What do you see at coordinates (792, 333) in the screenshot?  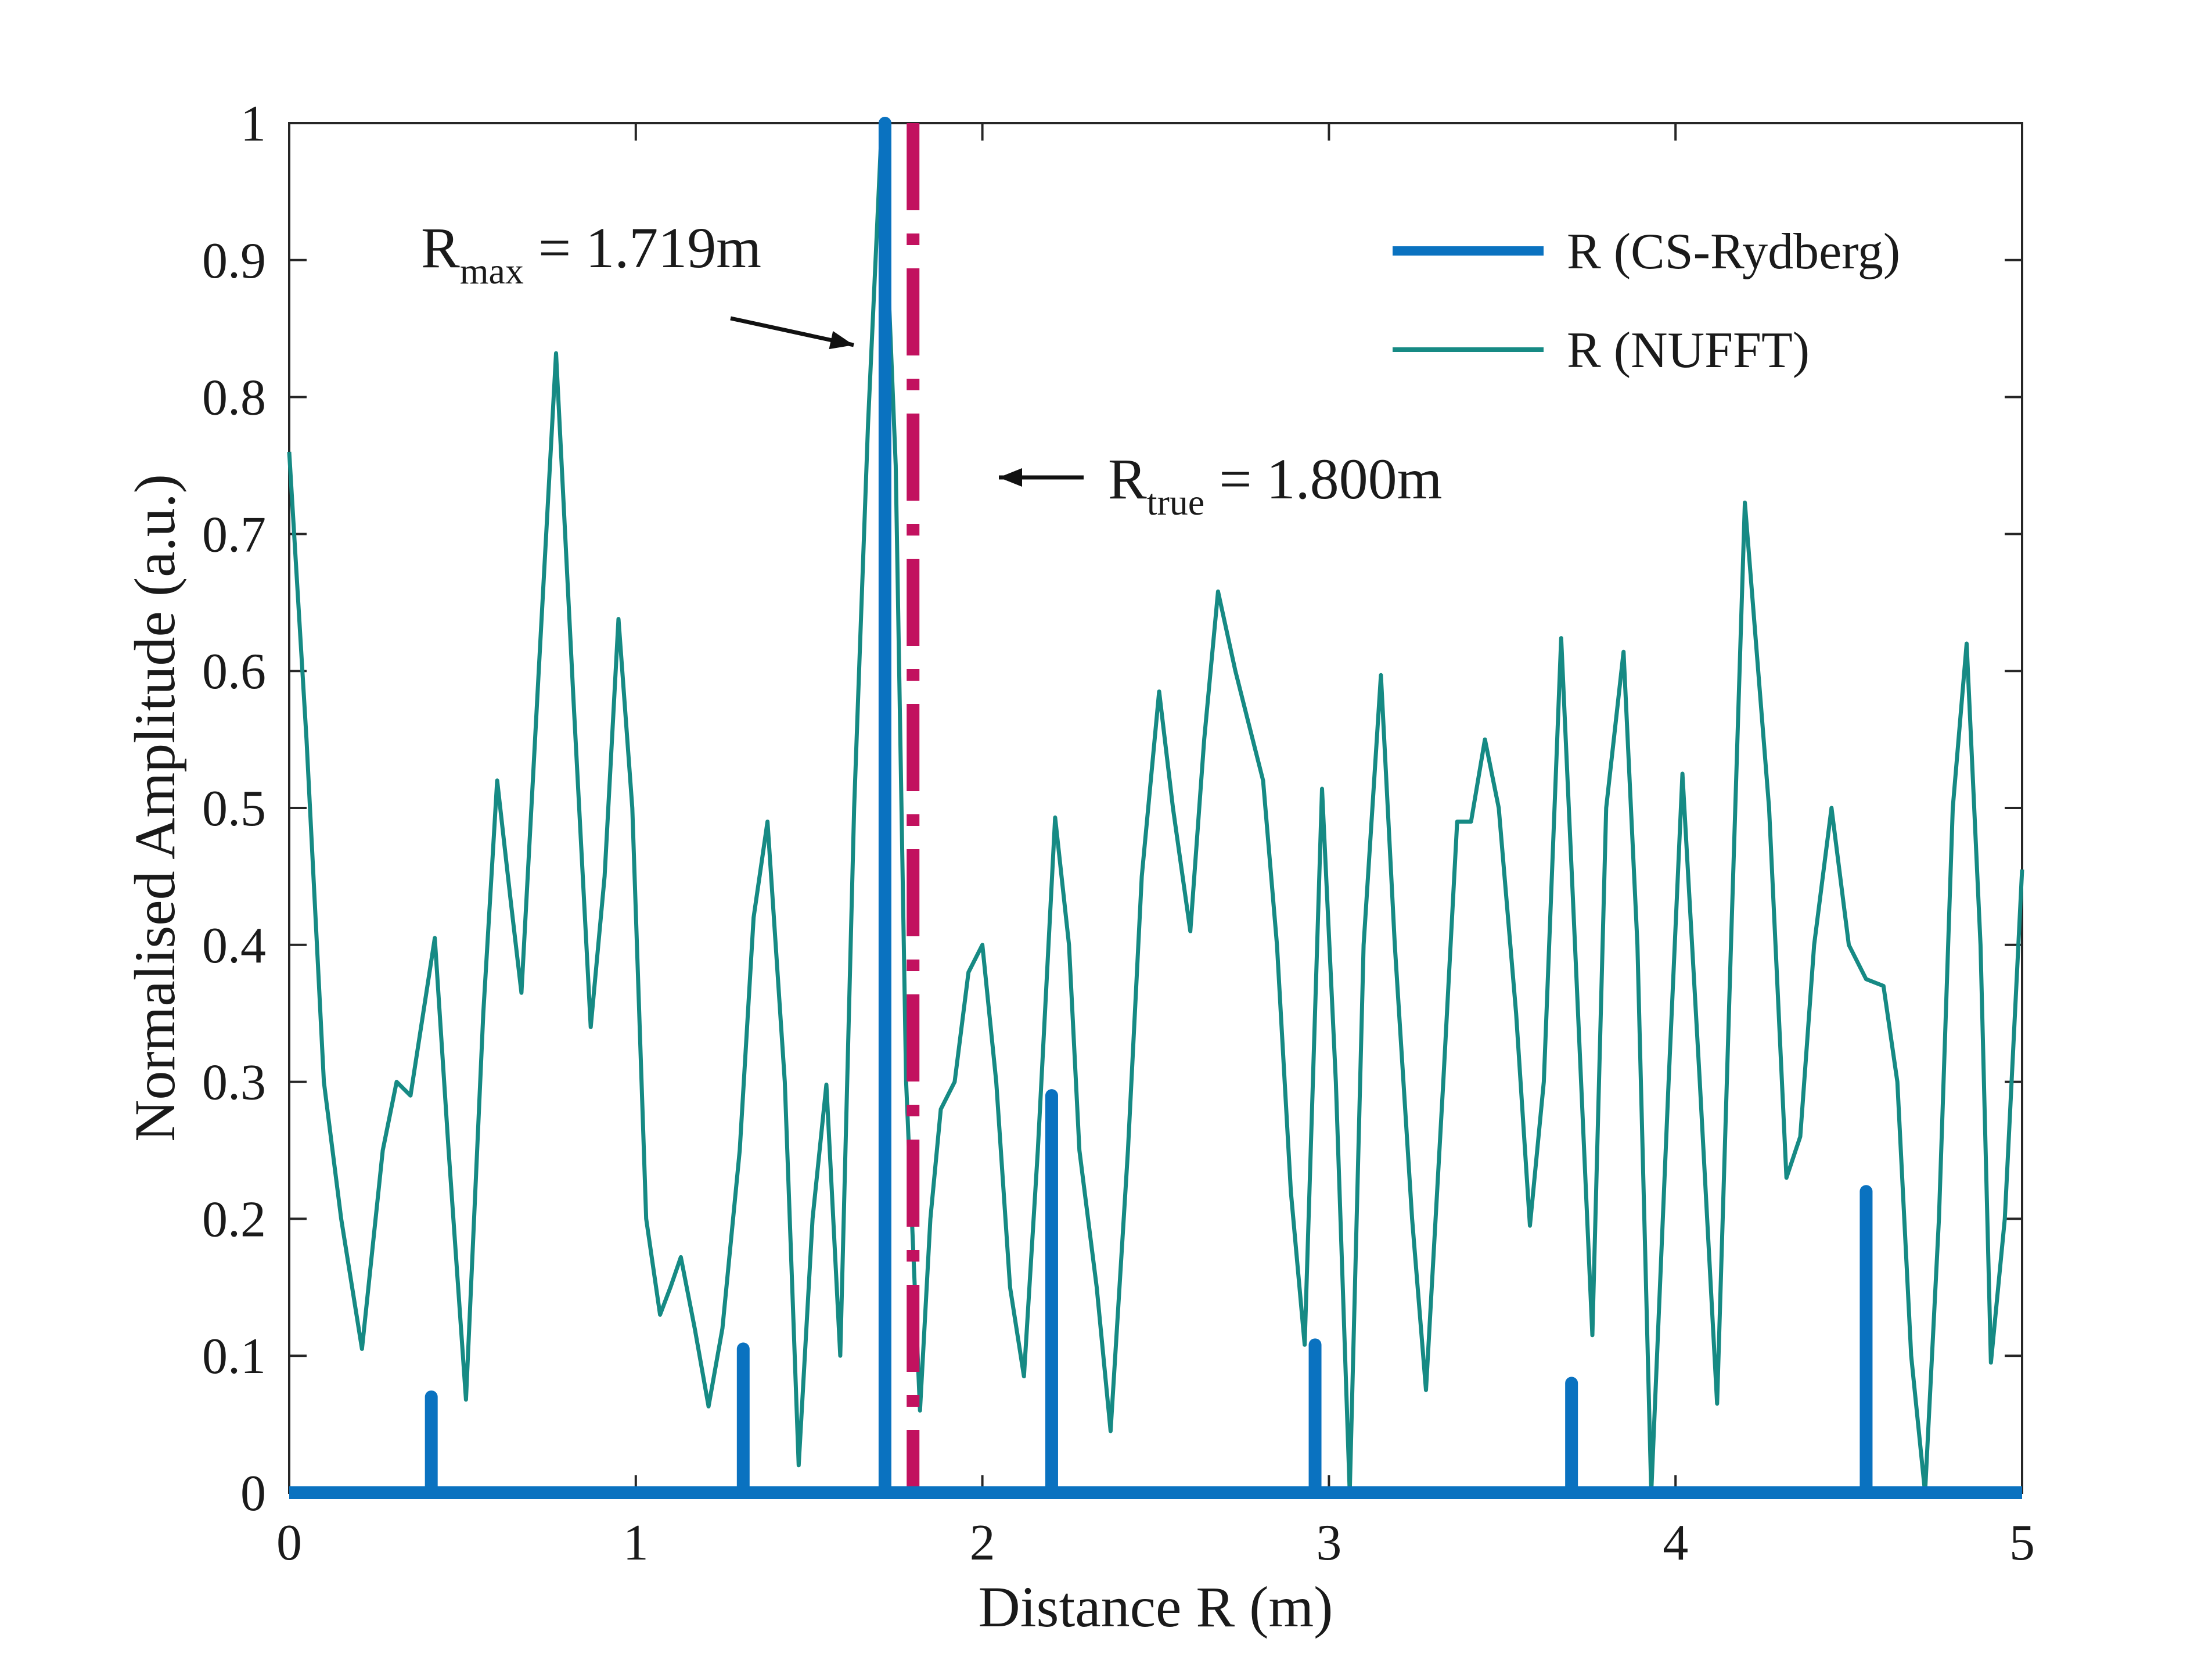 I see `annotation-rmax-arrow` at bounding box center [792, 333].